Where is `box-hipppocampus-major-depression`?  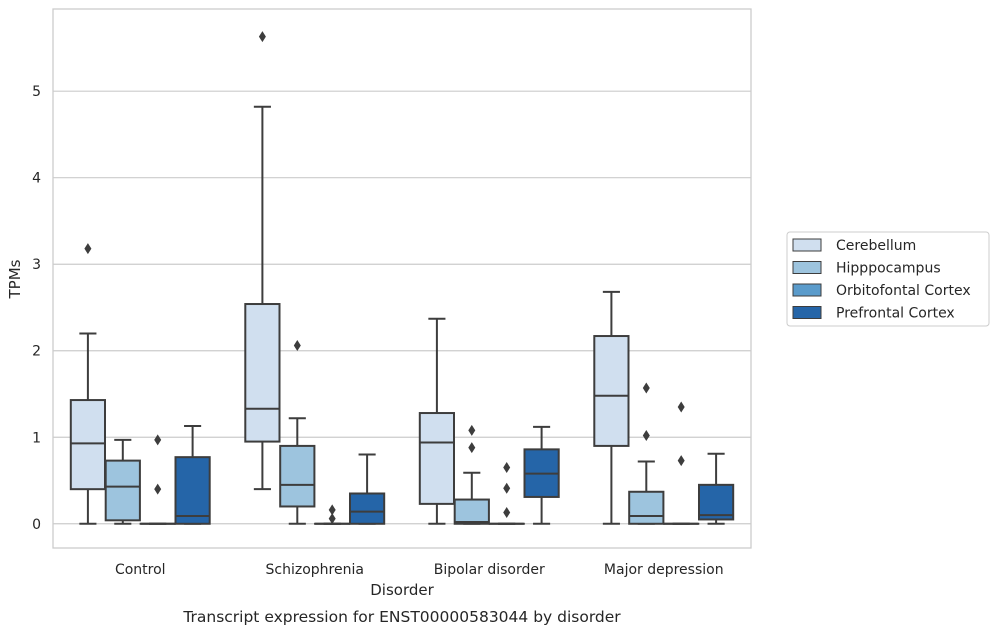
box-hipppocampus-major-depression is located at coordinates (646, 453).